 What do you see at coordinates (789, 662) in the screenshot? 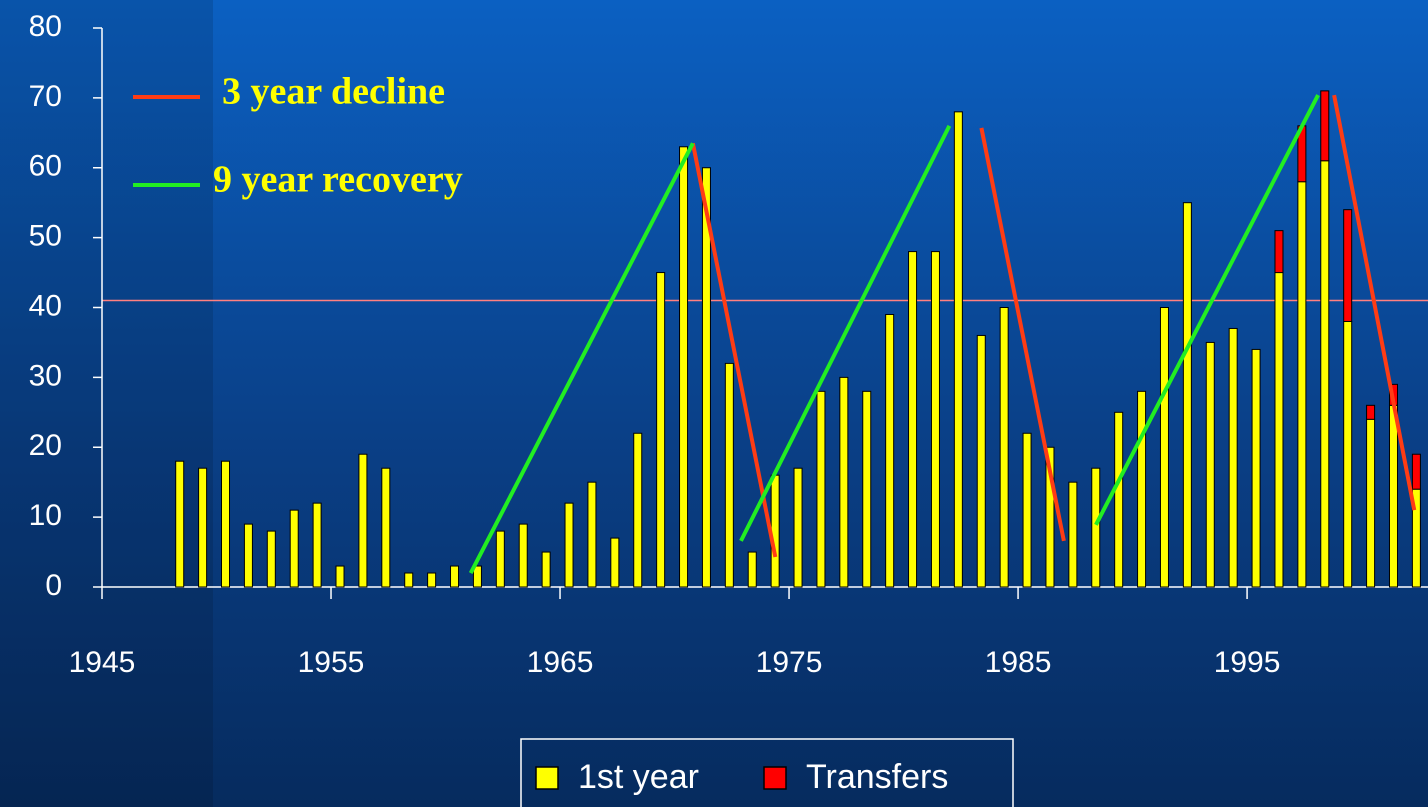
I see `x-tick-label: 1975` at bounding box center [789, 662].